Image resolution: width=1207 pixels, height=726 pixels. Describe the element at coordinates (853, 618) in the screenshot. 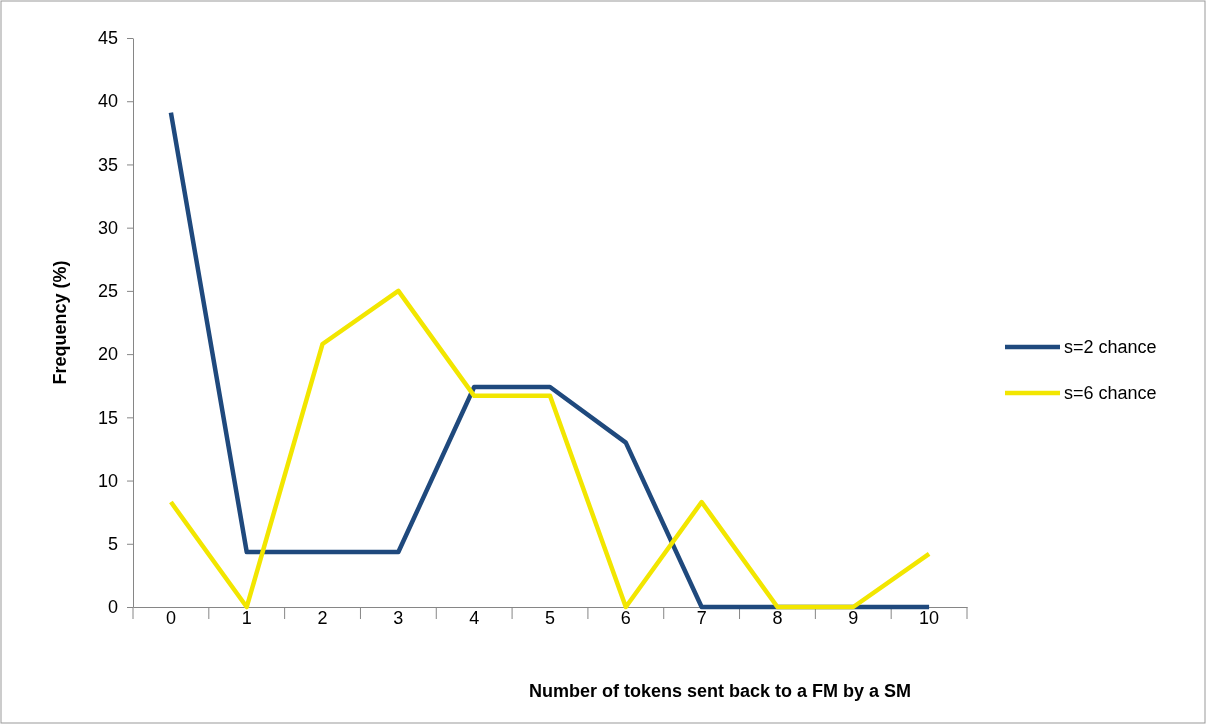

I see `x-tick-label: 9` at that location.